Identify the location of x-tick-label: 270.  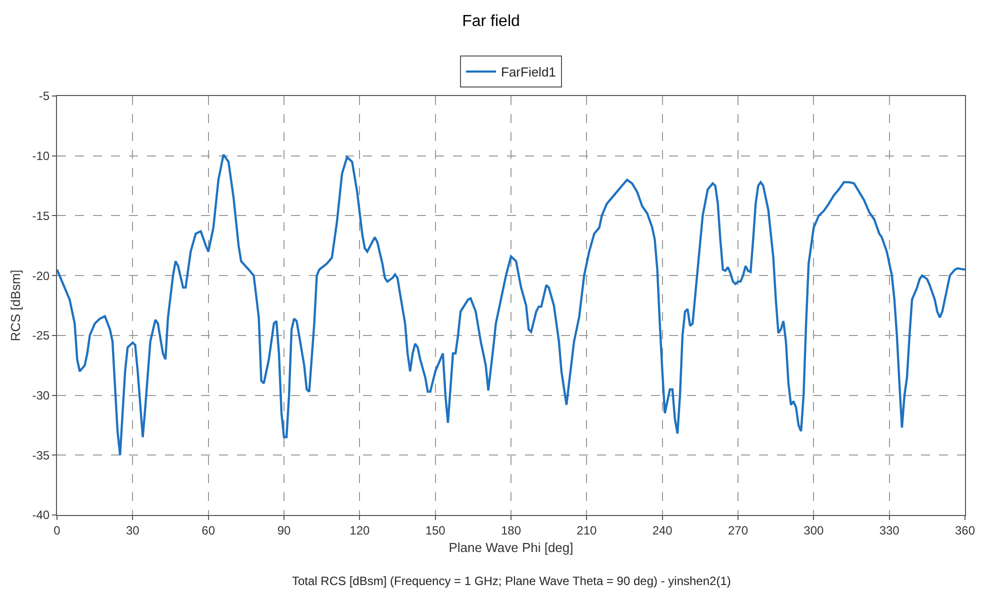
(738, 530).